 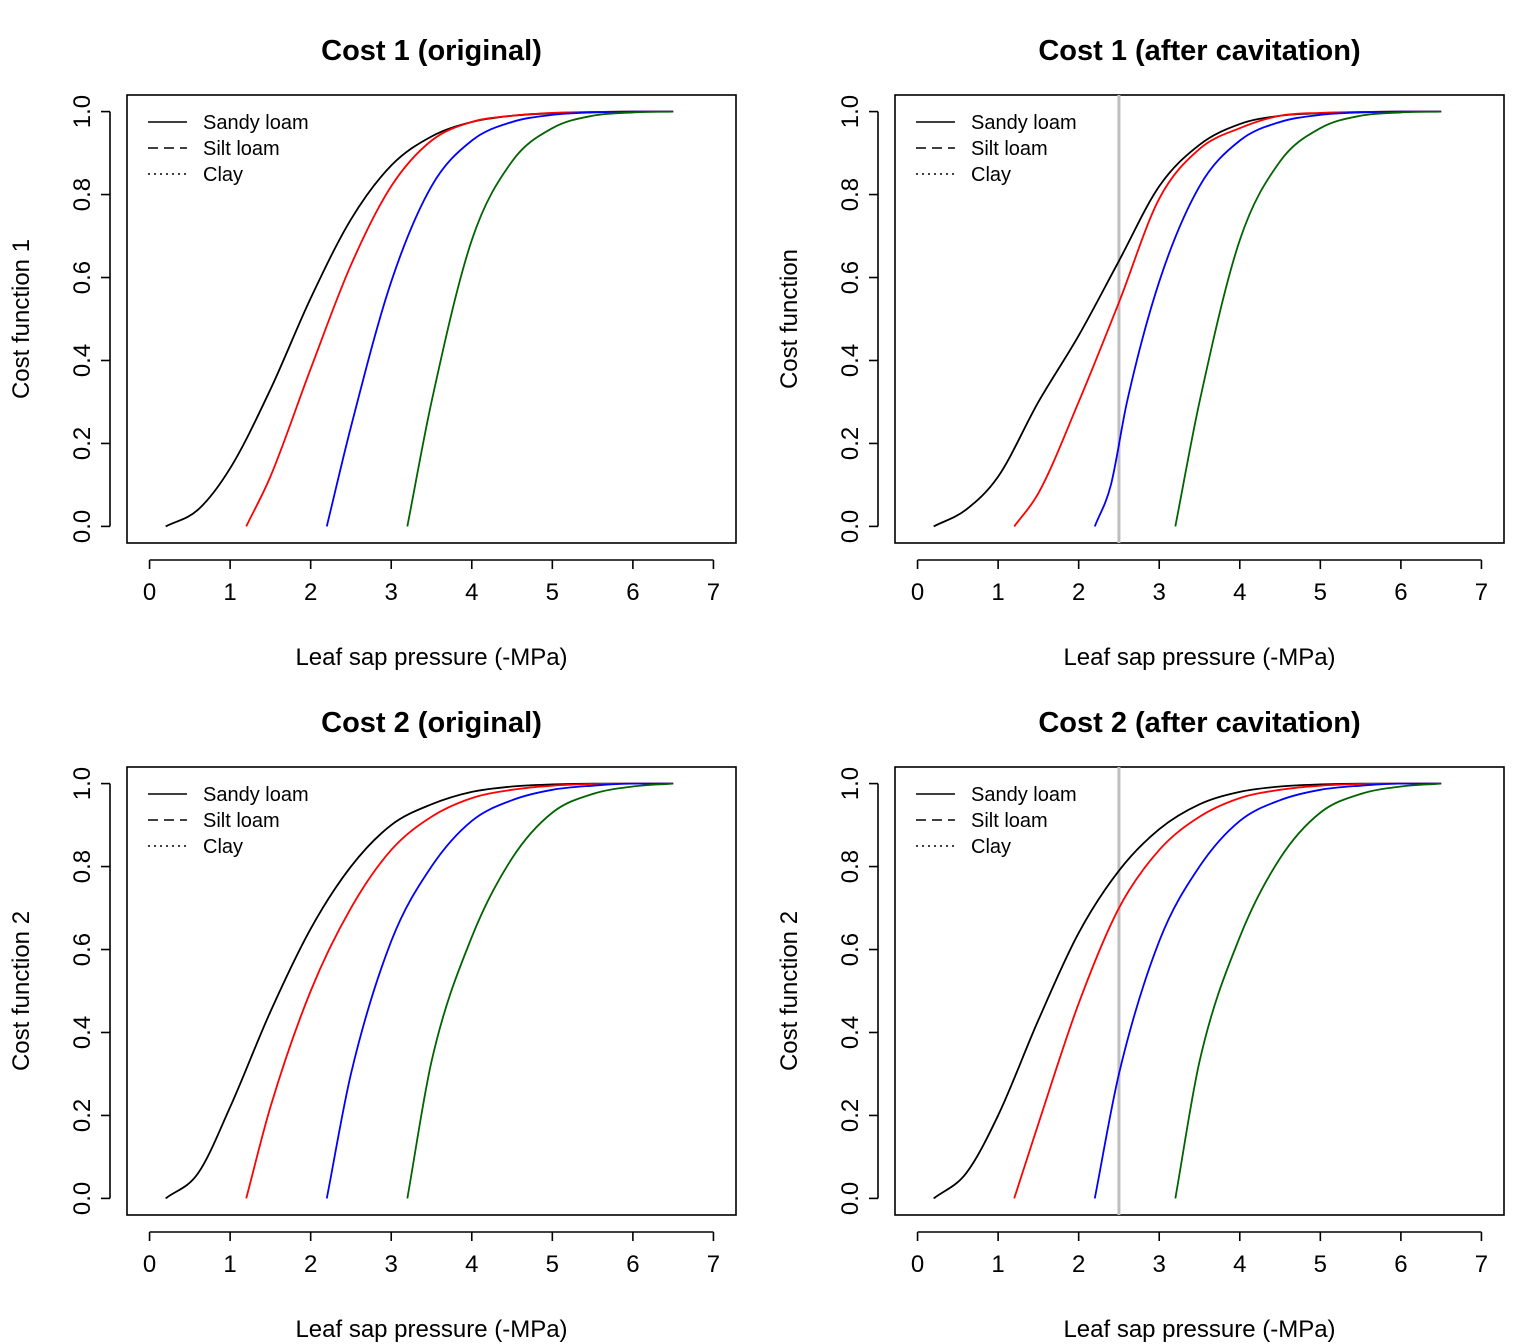 I want to click on panel-title: Cost 2 (after cavitation), so click(x=1199, y=723).